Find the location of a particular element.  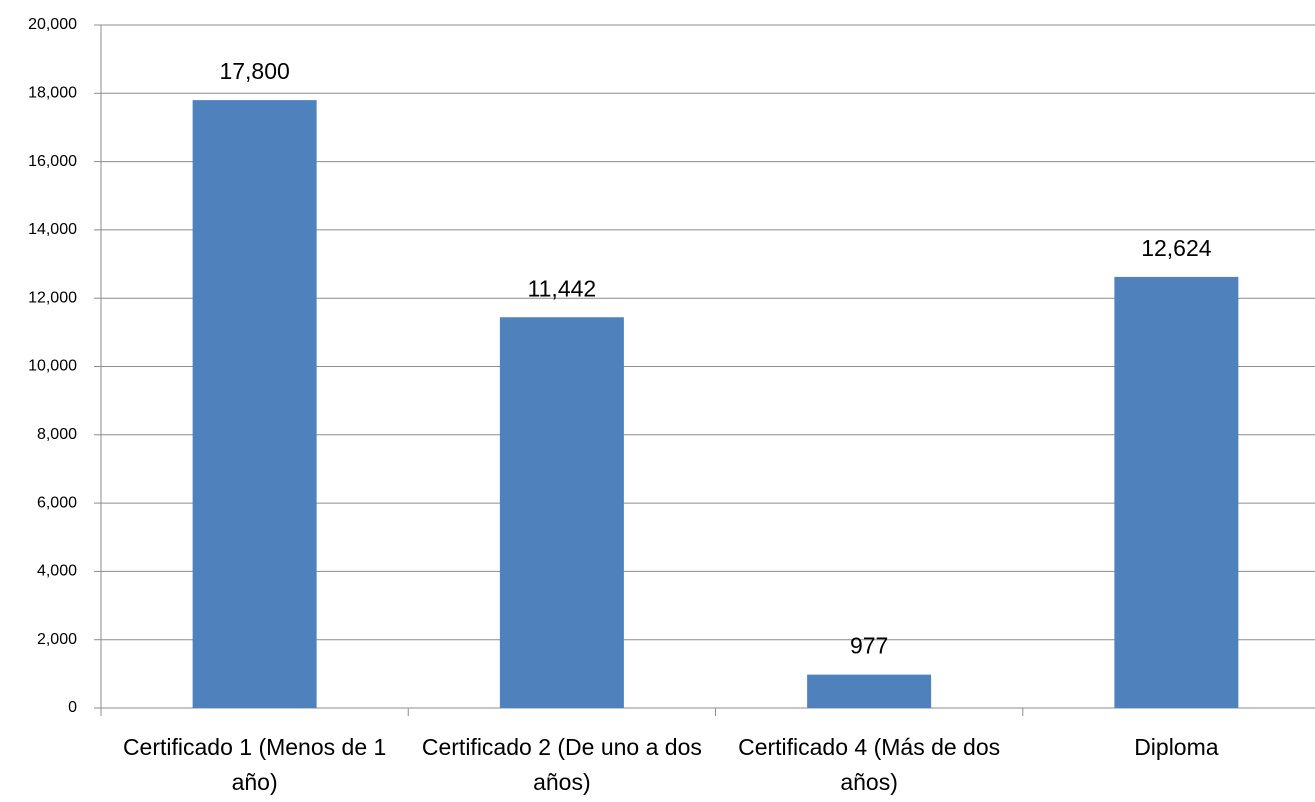

y-tick-label: 14,000 is located at coordinates (52, 229).